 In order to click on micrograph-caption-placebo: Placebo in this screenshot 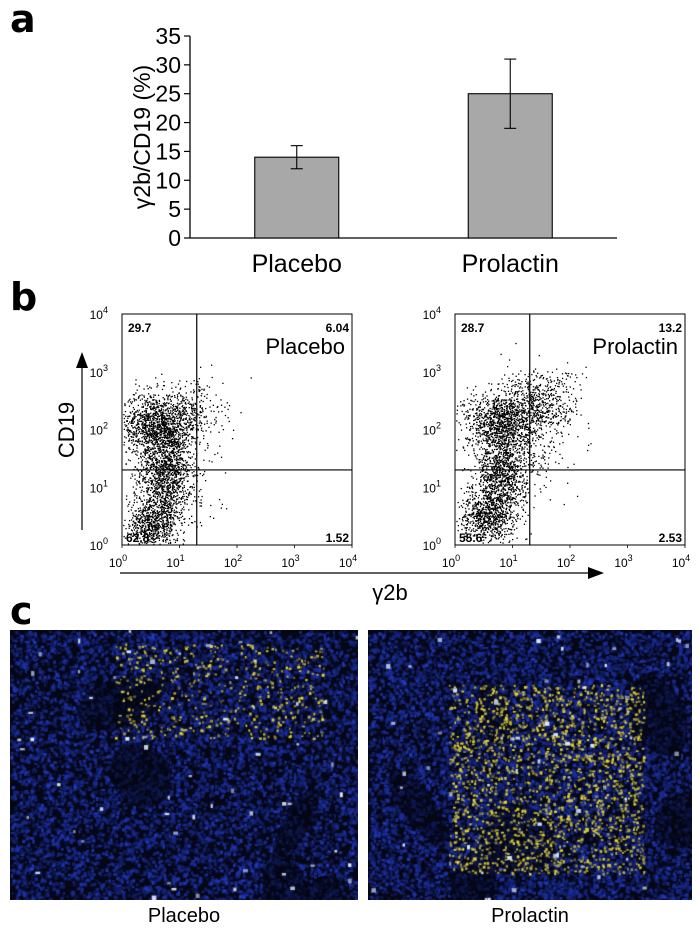, I will do `click(184, 916)`.